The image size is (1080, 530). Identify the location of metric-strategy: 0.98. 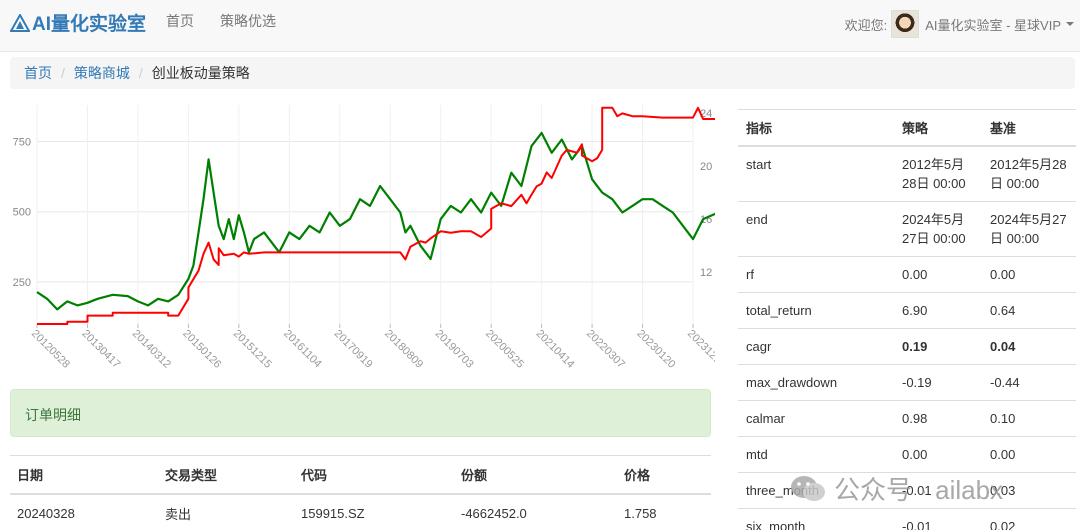
(938, 418).